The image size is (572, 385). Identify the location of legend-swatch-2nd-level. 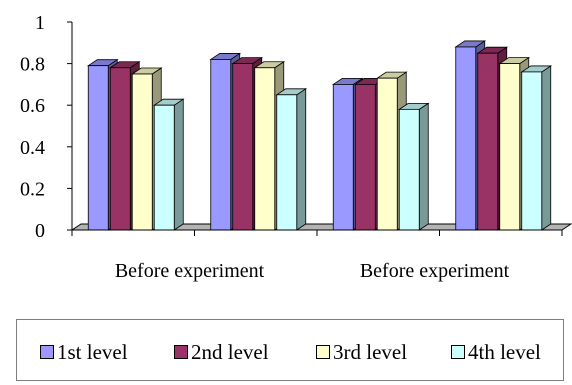
(181, 352).